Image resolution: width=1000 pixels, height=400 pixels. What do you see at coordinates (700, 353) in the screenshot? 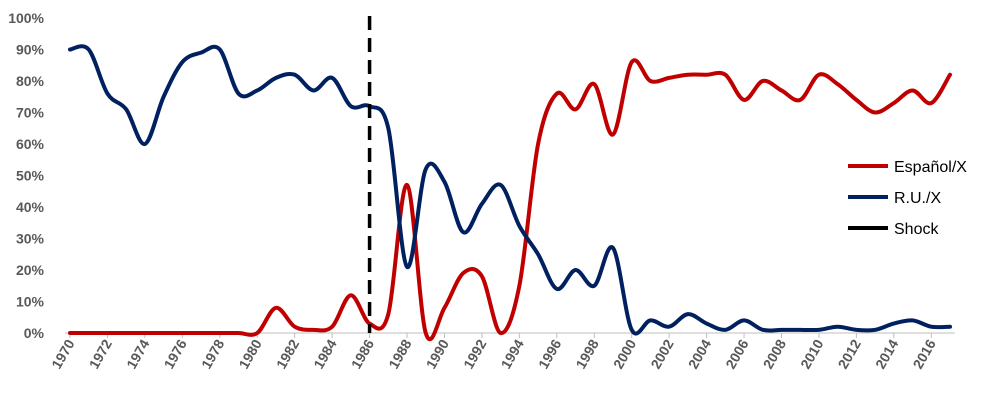
I see `x-tick-label: 2004` at bounding box center [700, 353].